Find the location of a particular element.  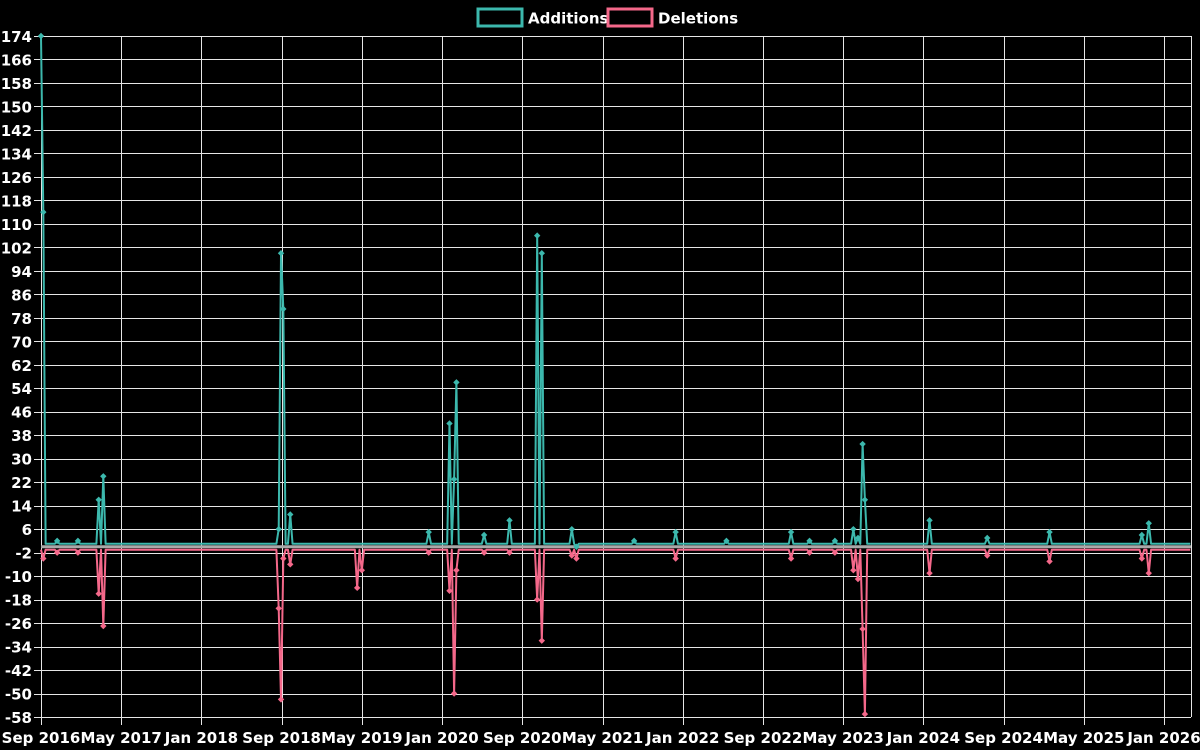

y-axis-tick-label: -26 is located at coordinates (18, 624).